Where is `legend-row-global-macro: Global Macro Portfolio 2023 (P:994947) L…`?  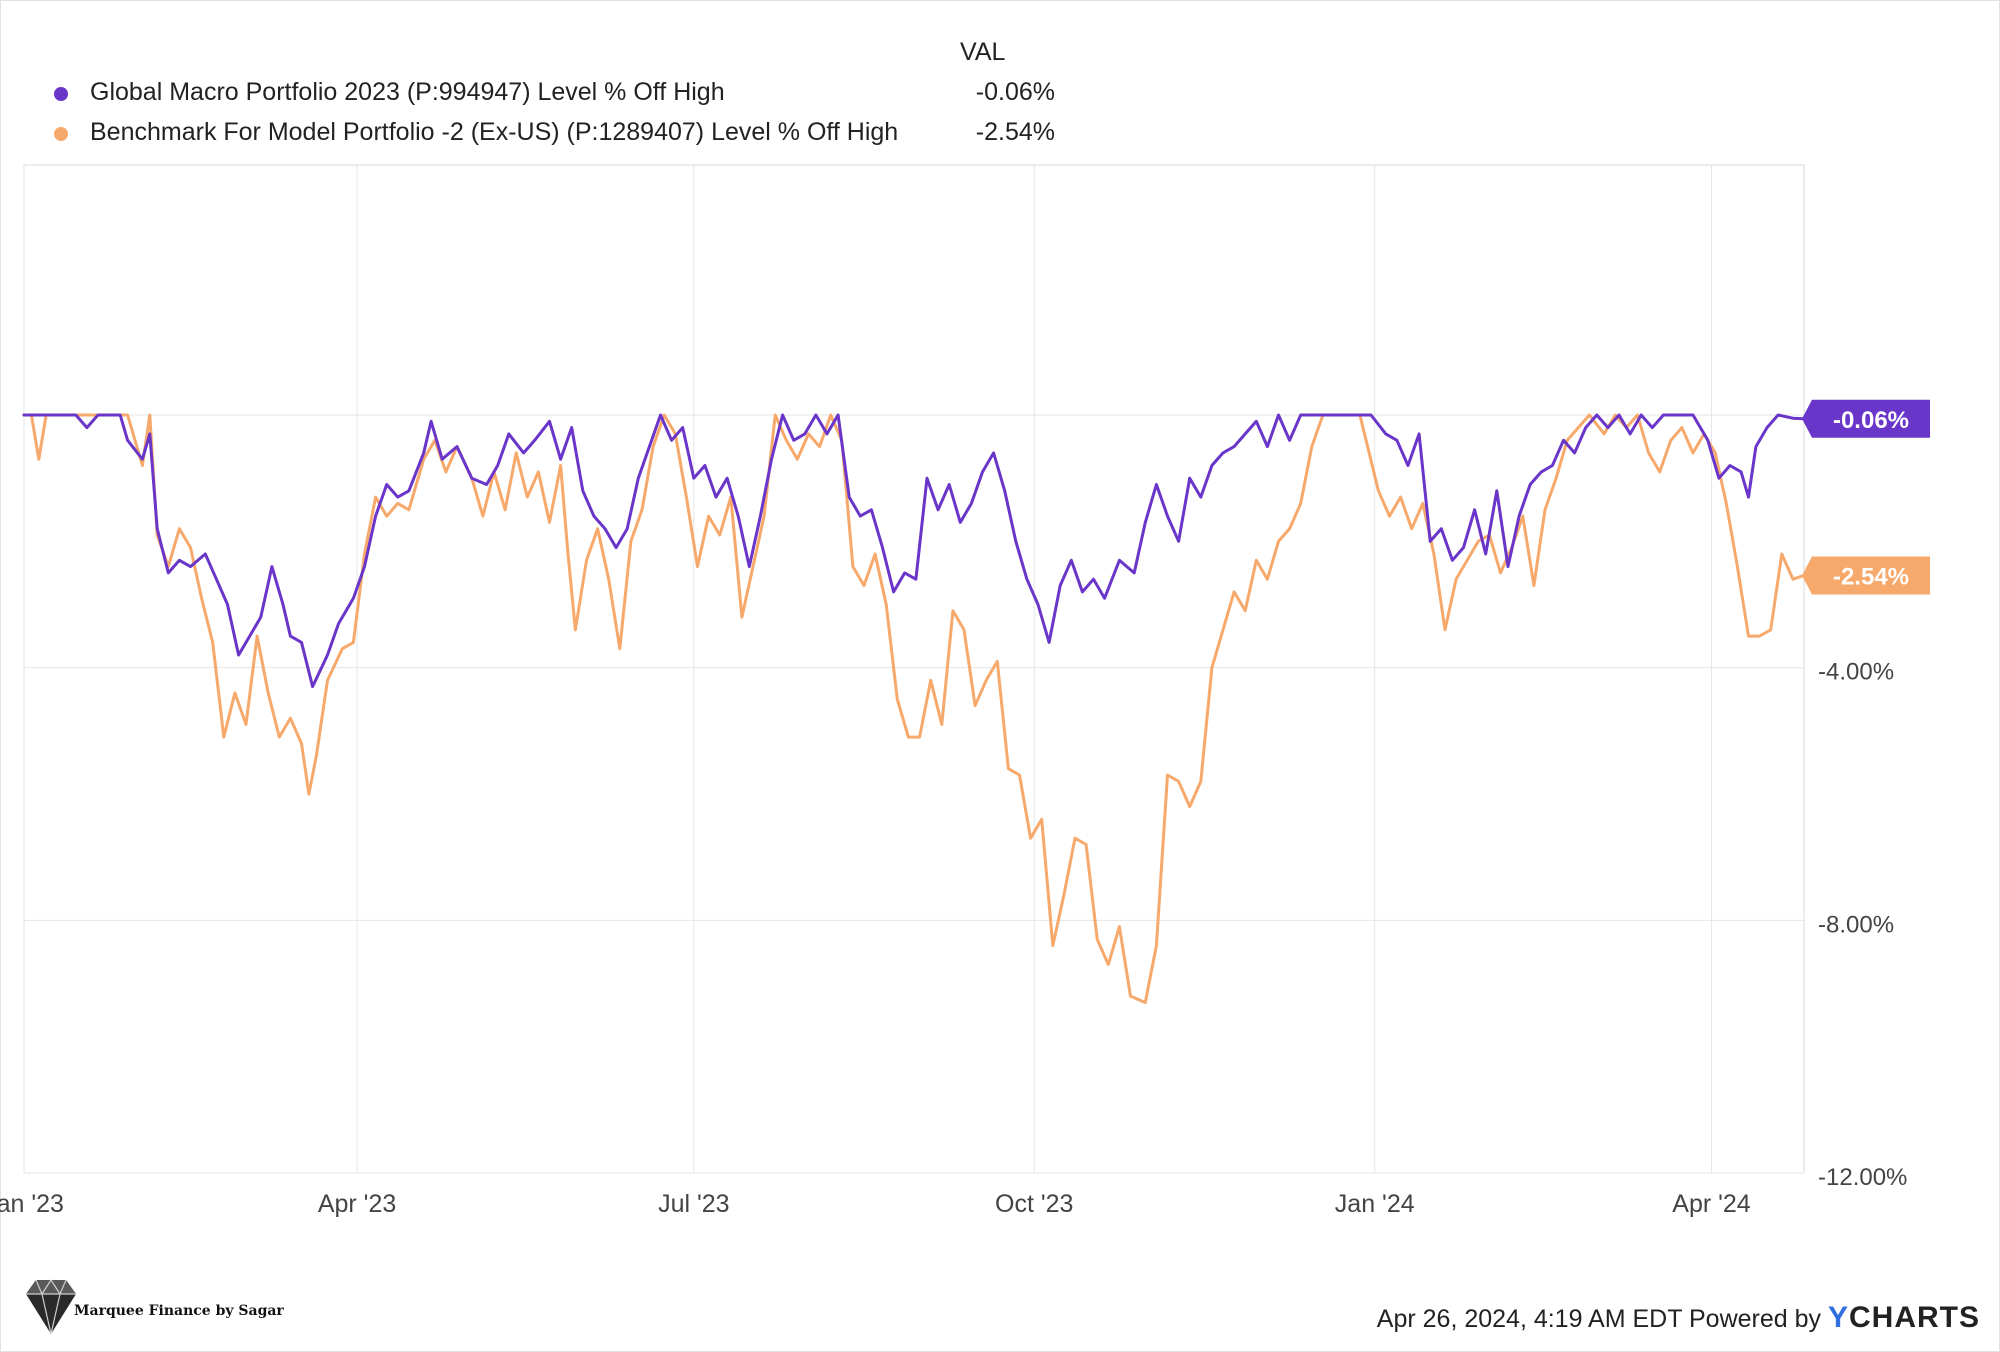 legend-row-global-macro: Global Macro Portfolio 2023 (P:994947) L… is located at coordinates (552, 96).